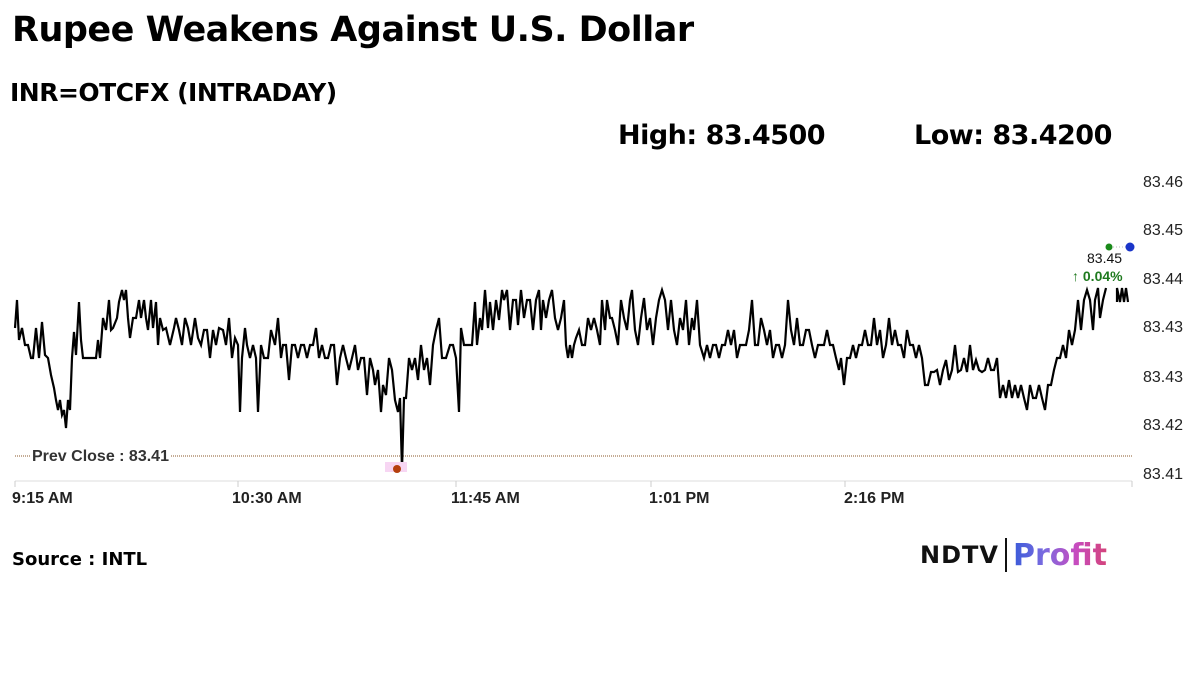 The image size is (1200, 674). What do you see at coordinates (1059, 555) in the screenshot?
I see `logo-profit-text: Profit` at bounding box center [1059, 555].